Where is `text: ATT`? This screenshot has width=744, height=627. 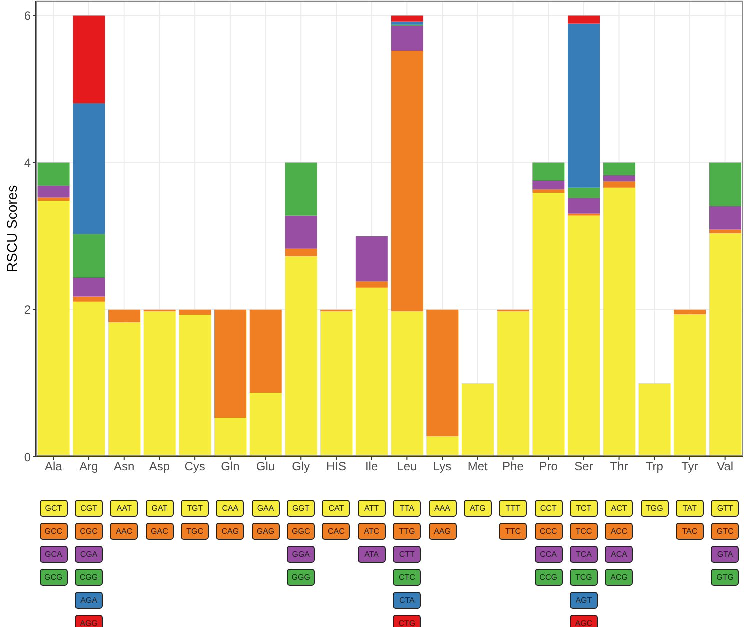 text: ATT is located at coordinates (372, 508).